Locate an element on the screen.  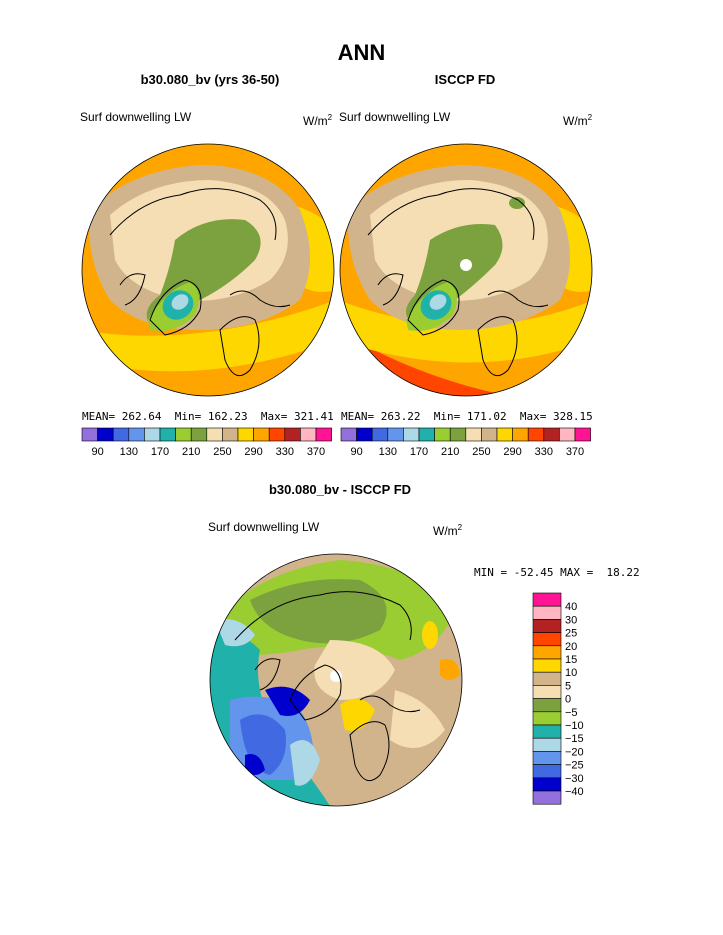
colorbar-right: 90 130 170 210 250 290 330 370 is located at coordinates (465, 442).